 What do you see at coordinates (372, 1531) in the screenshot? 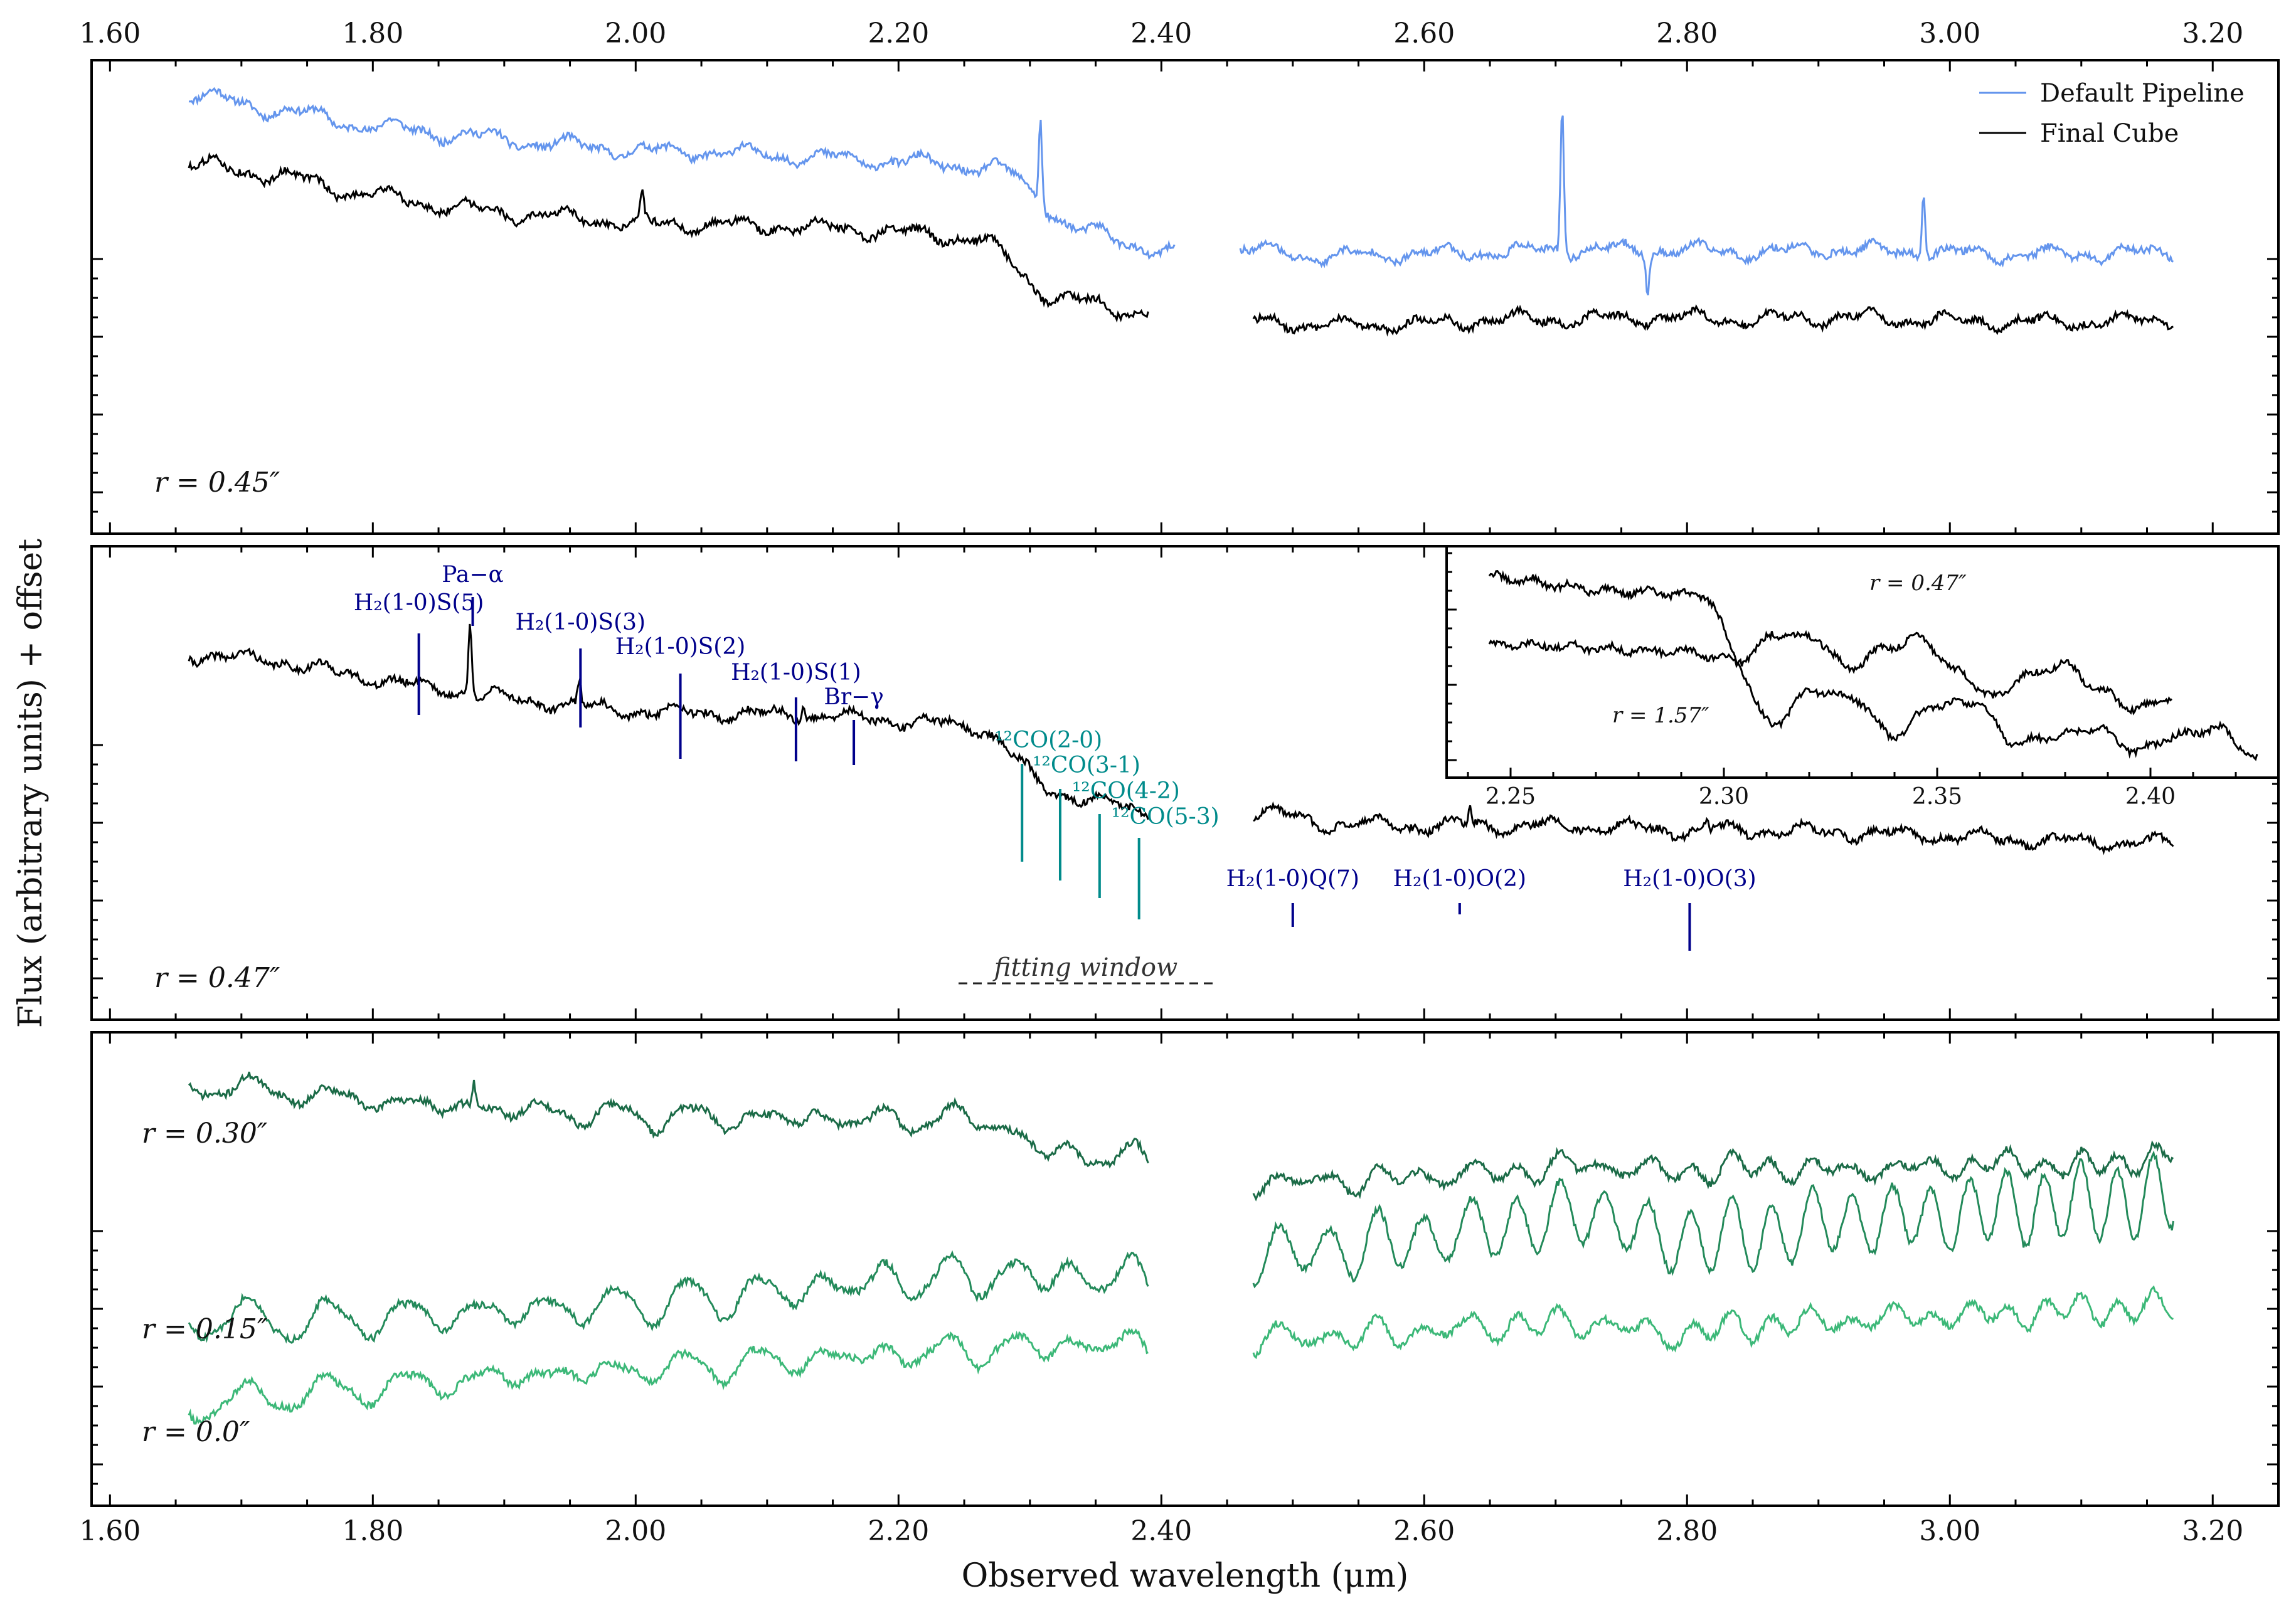
I see `x-tick-label-bottom: 1.80` at bounding box center [372, 1531].